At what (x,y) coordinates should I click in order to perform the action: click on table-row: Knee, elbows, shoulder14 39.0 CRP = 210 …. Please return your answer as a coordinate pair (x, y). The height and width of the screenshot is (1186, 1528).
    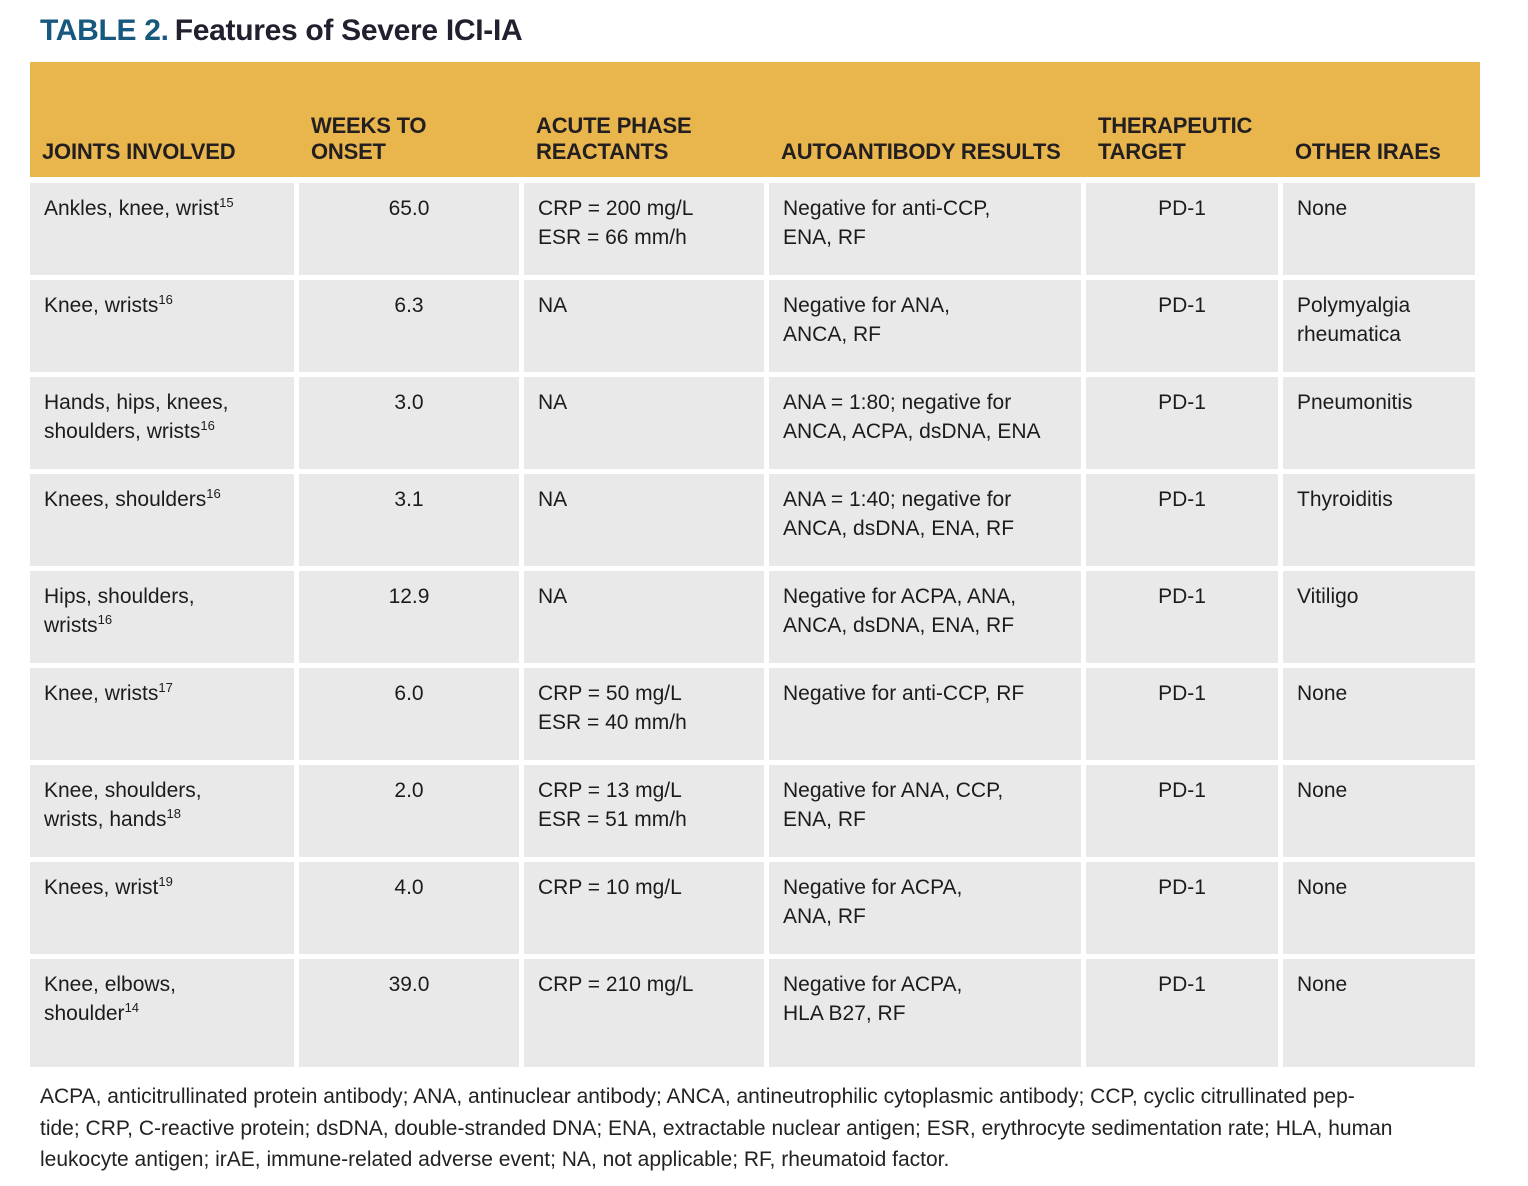
    Looking at the image, I should click on (755, 1013).